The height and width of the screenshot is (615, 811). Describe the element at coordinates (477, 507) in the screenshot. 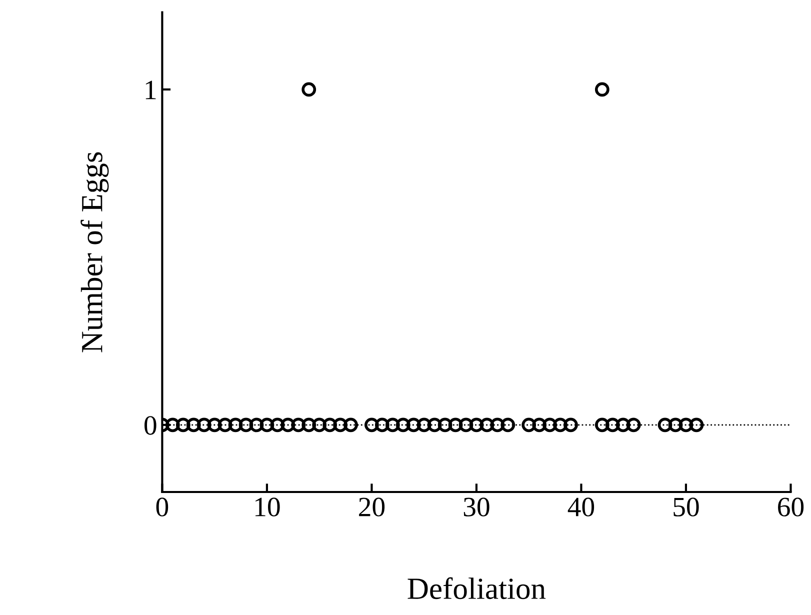

I see `x-tick-label: 30` at that location.